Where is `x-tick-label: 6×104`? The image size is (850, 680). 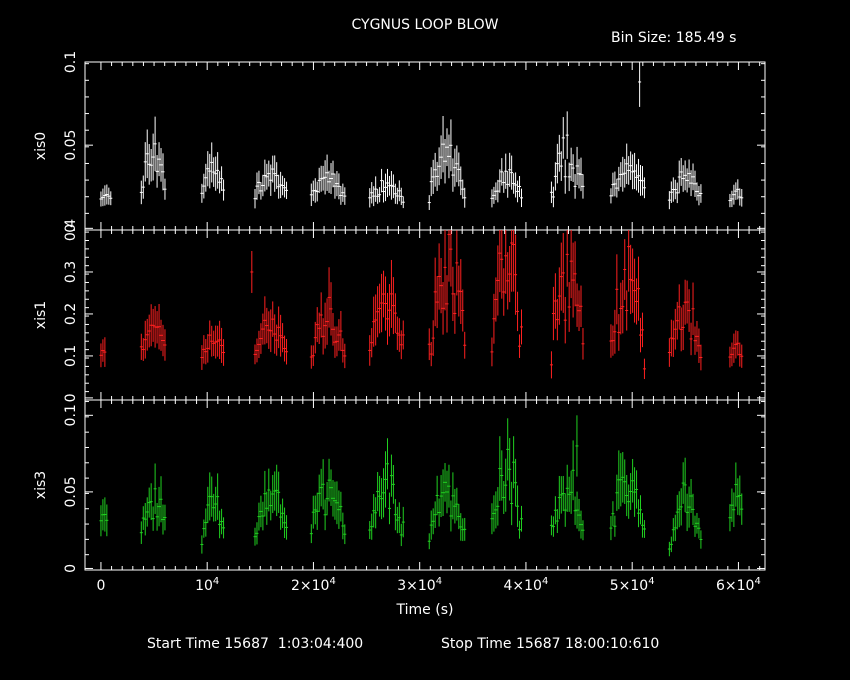
x-tick-label: 6×104 is located at coordinates (738, 585).